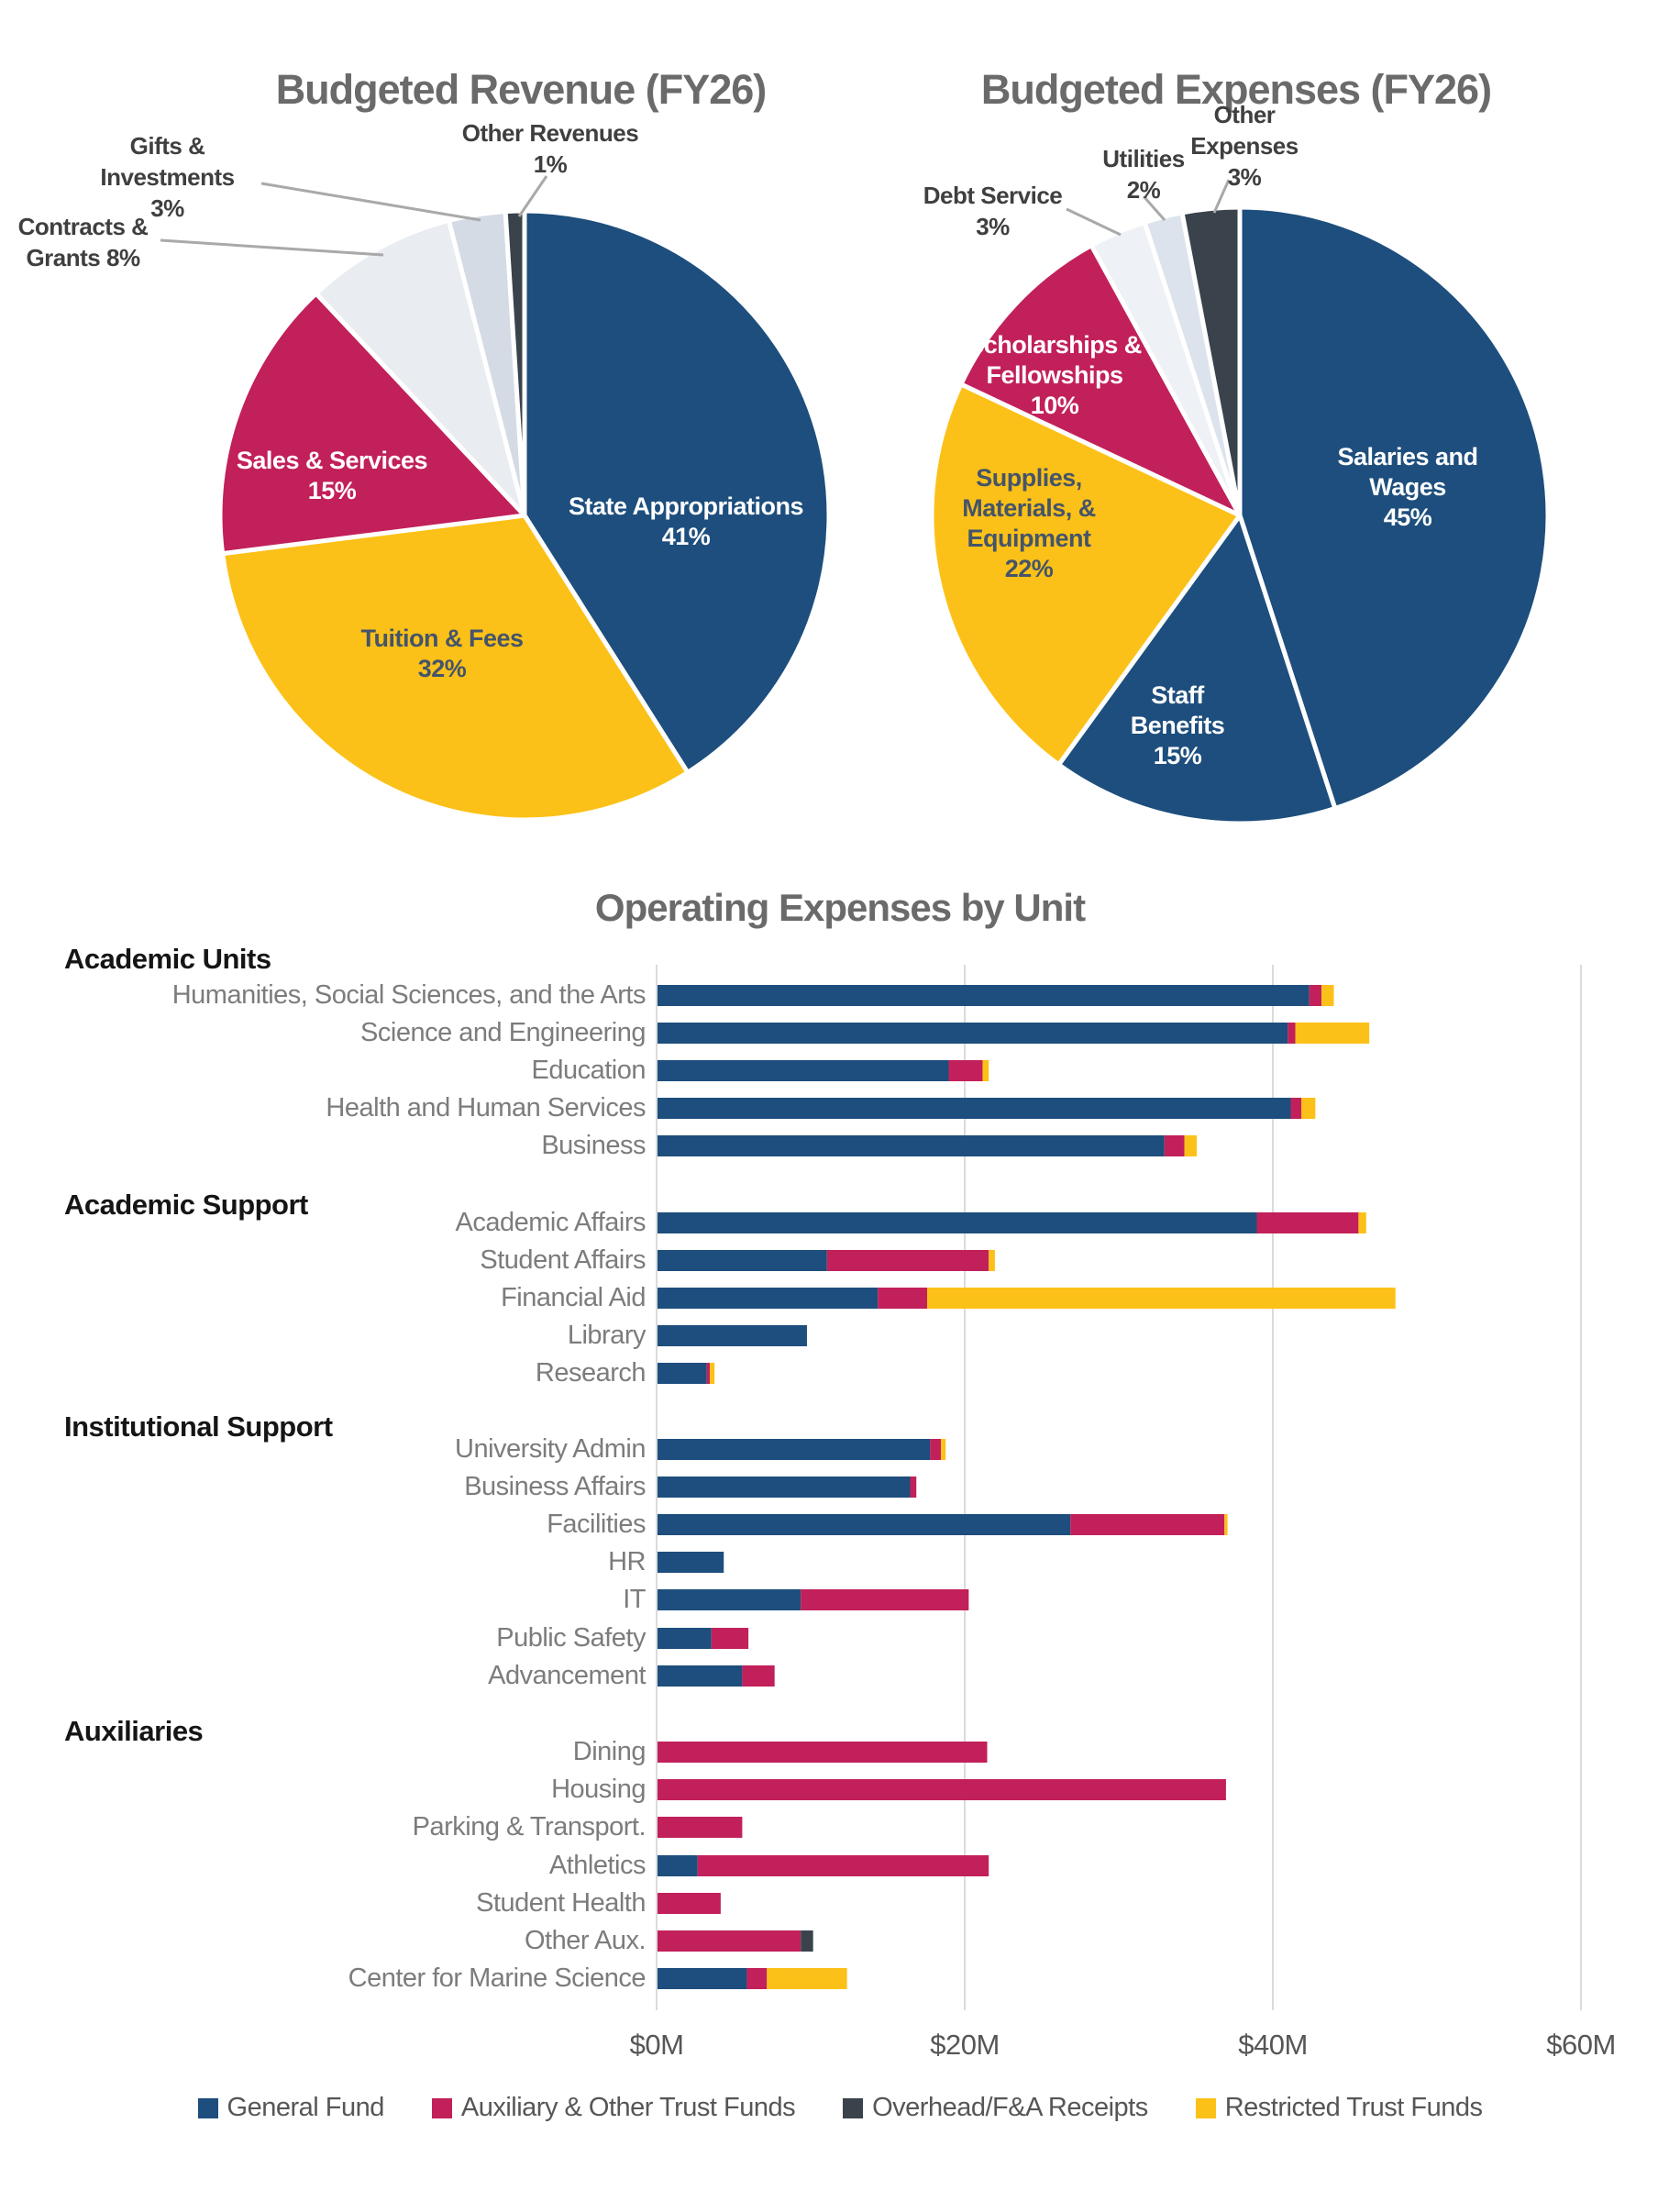 The width and height of the screenshot is (1680, 2201). Describe the element at coordinates (1197, 670) in the screenshot. I see `pie-slice-staff-benefits` at that location.